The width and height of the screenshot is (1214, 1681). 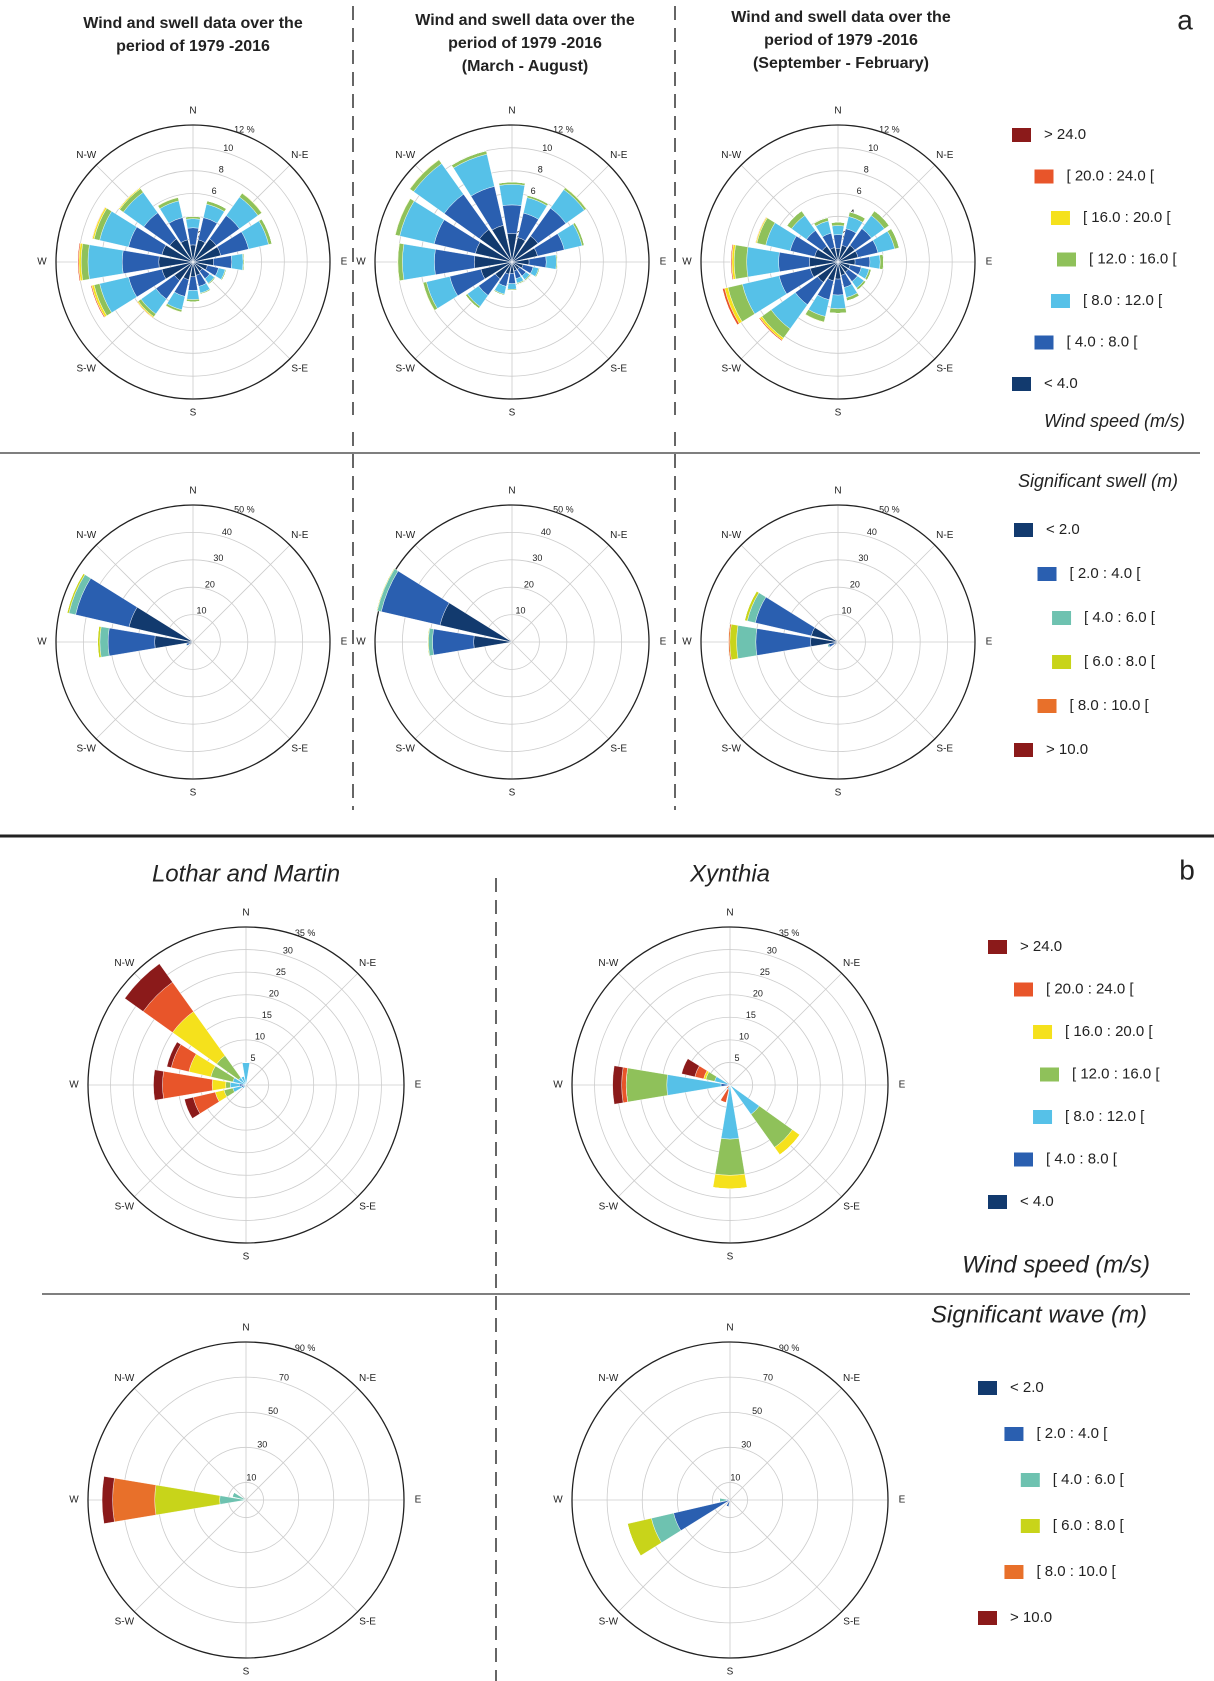 I want to click on legend-label: < 2.0, so click(x=1063, y=529).